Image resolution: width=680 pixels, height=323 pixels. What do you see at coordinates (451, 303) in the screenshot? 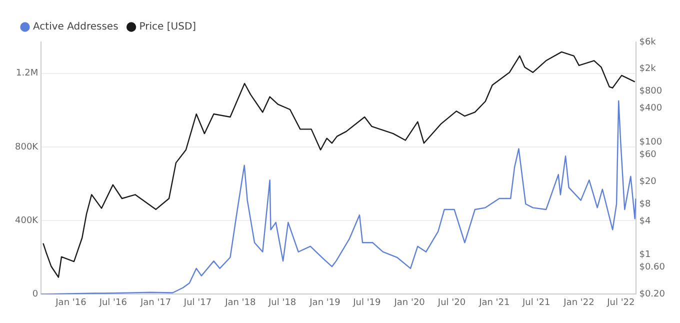
I see `x-tick-label: Jul '20` at bounding box center [451, 303].